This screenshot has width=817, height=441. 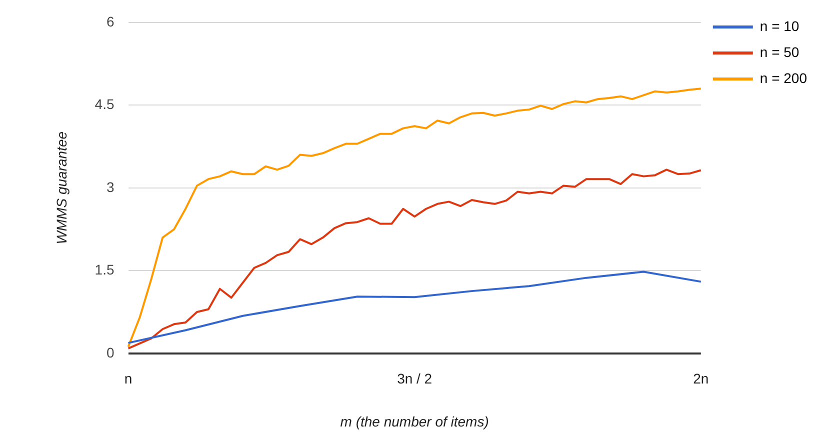 What do you see at coordinates (128, 378) in the screenshot?
I see `x-tick-label: n` at bounding box center [128, 378].